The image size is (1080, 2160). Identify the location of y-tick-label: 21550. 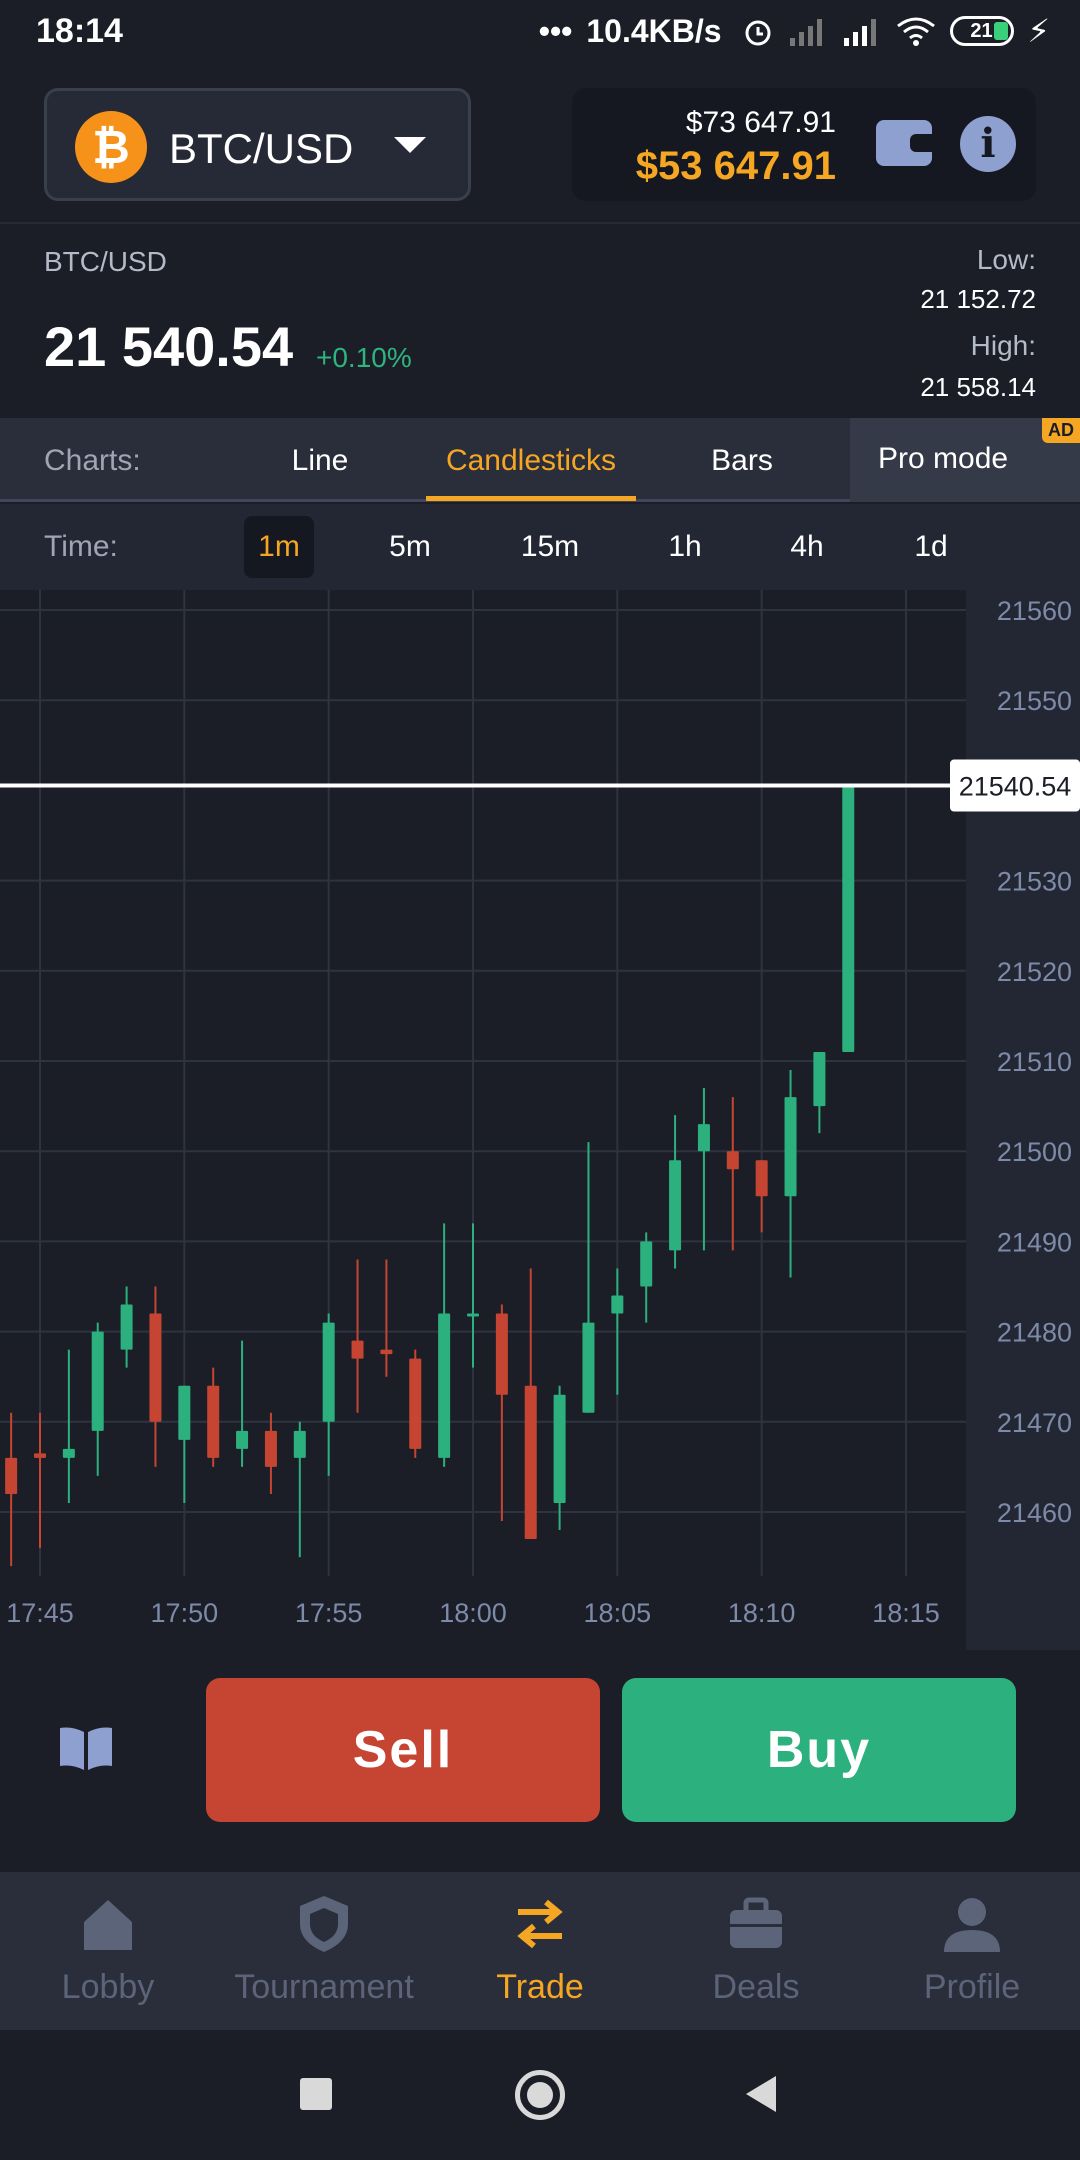
(1034, 701).